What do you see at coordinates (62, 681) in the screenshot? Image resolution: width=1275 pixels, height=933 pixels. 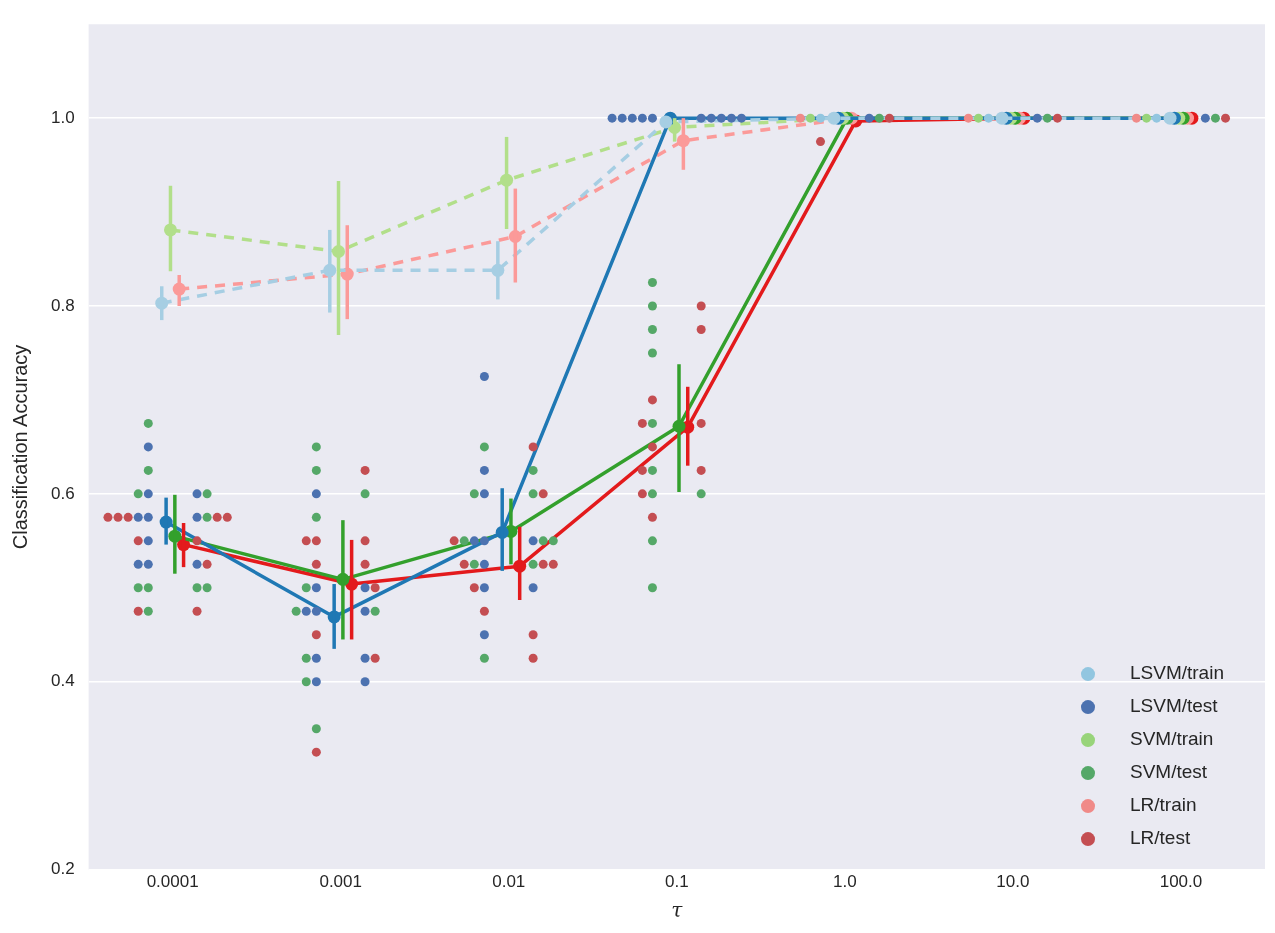 I see `y-tick-label: 0.4` at bounding box center [62, 681].